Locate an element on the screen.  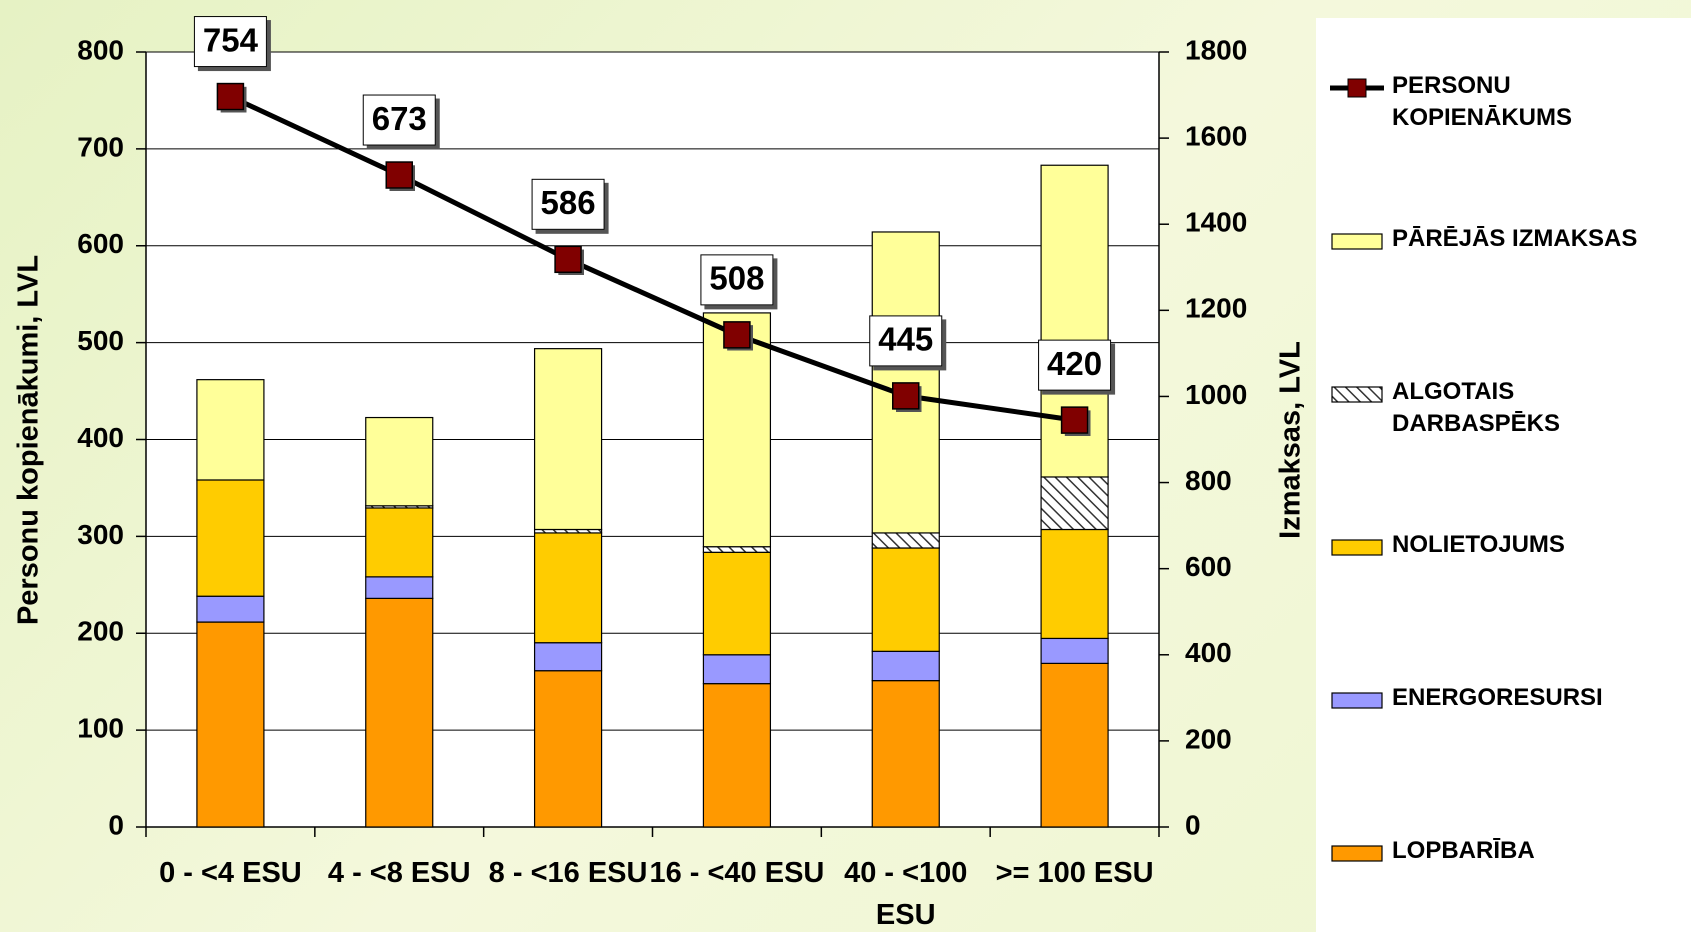
x-tick-label: >= 100 ESU is located at coordinates (1074, 873).